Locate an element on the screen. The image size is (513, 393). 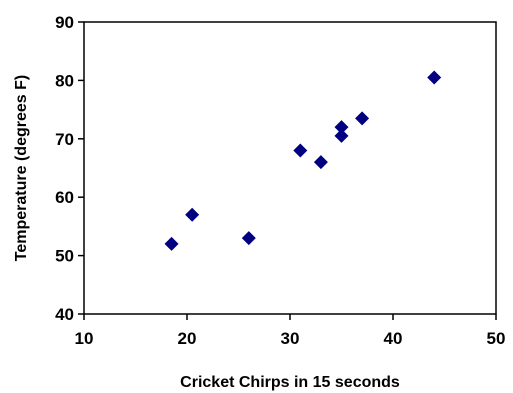
y-tick-label: 70 is located at coordinates (64, 139).